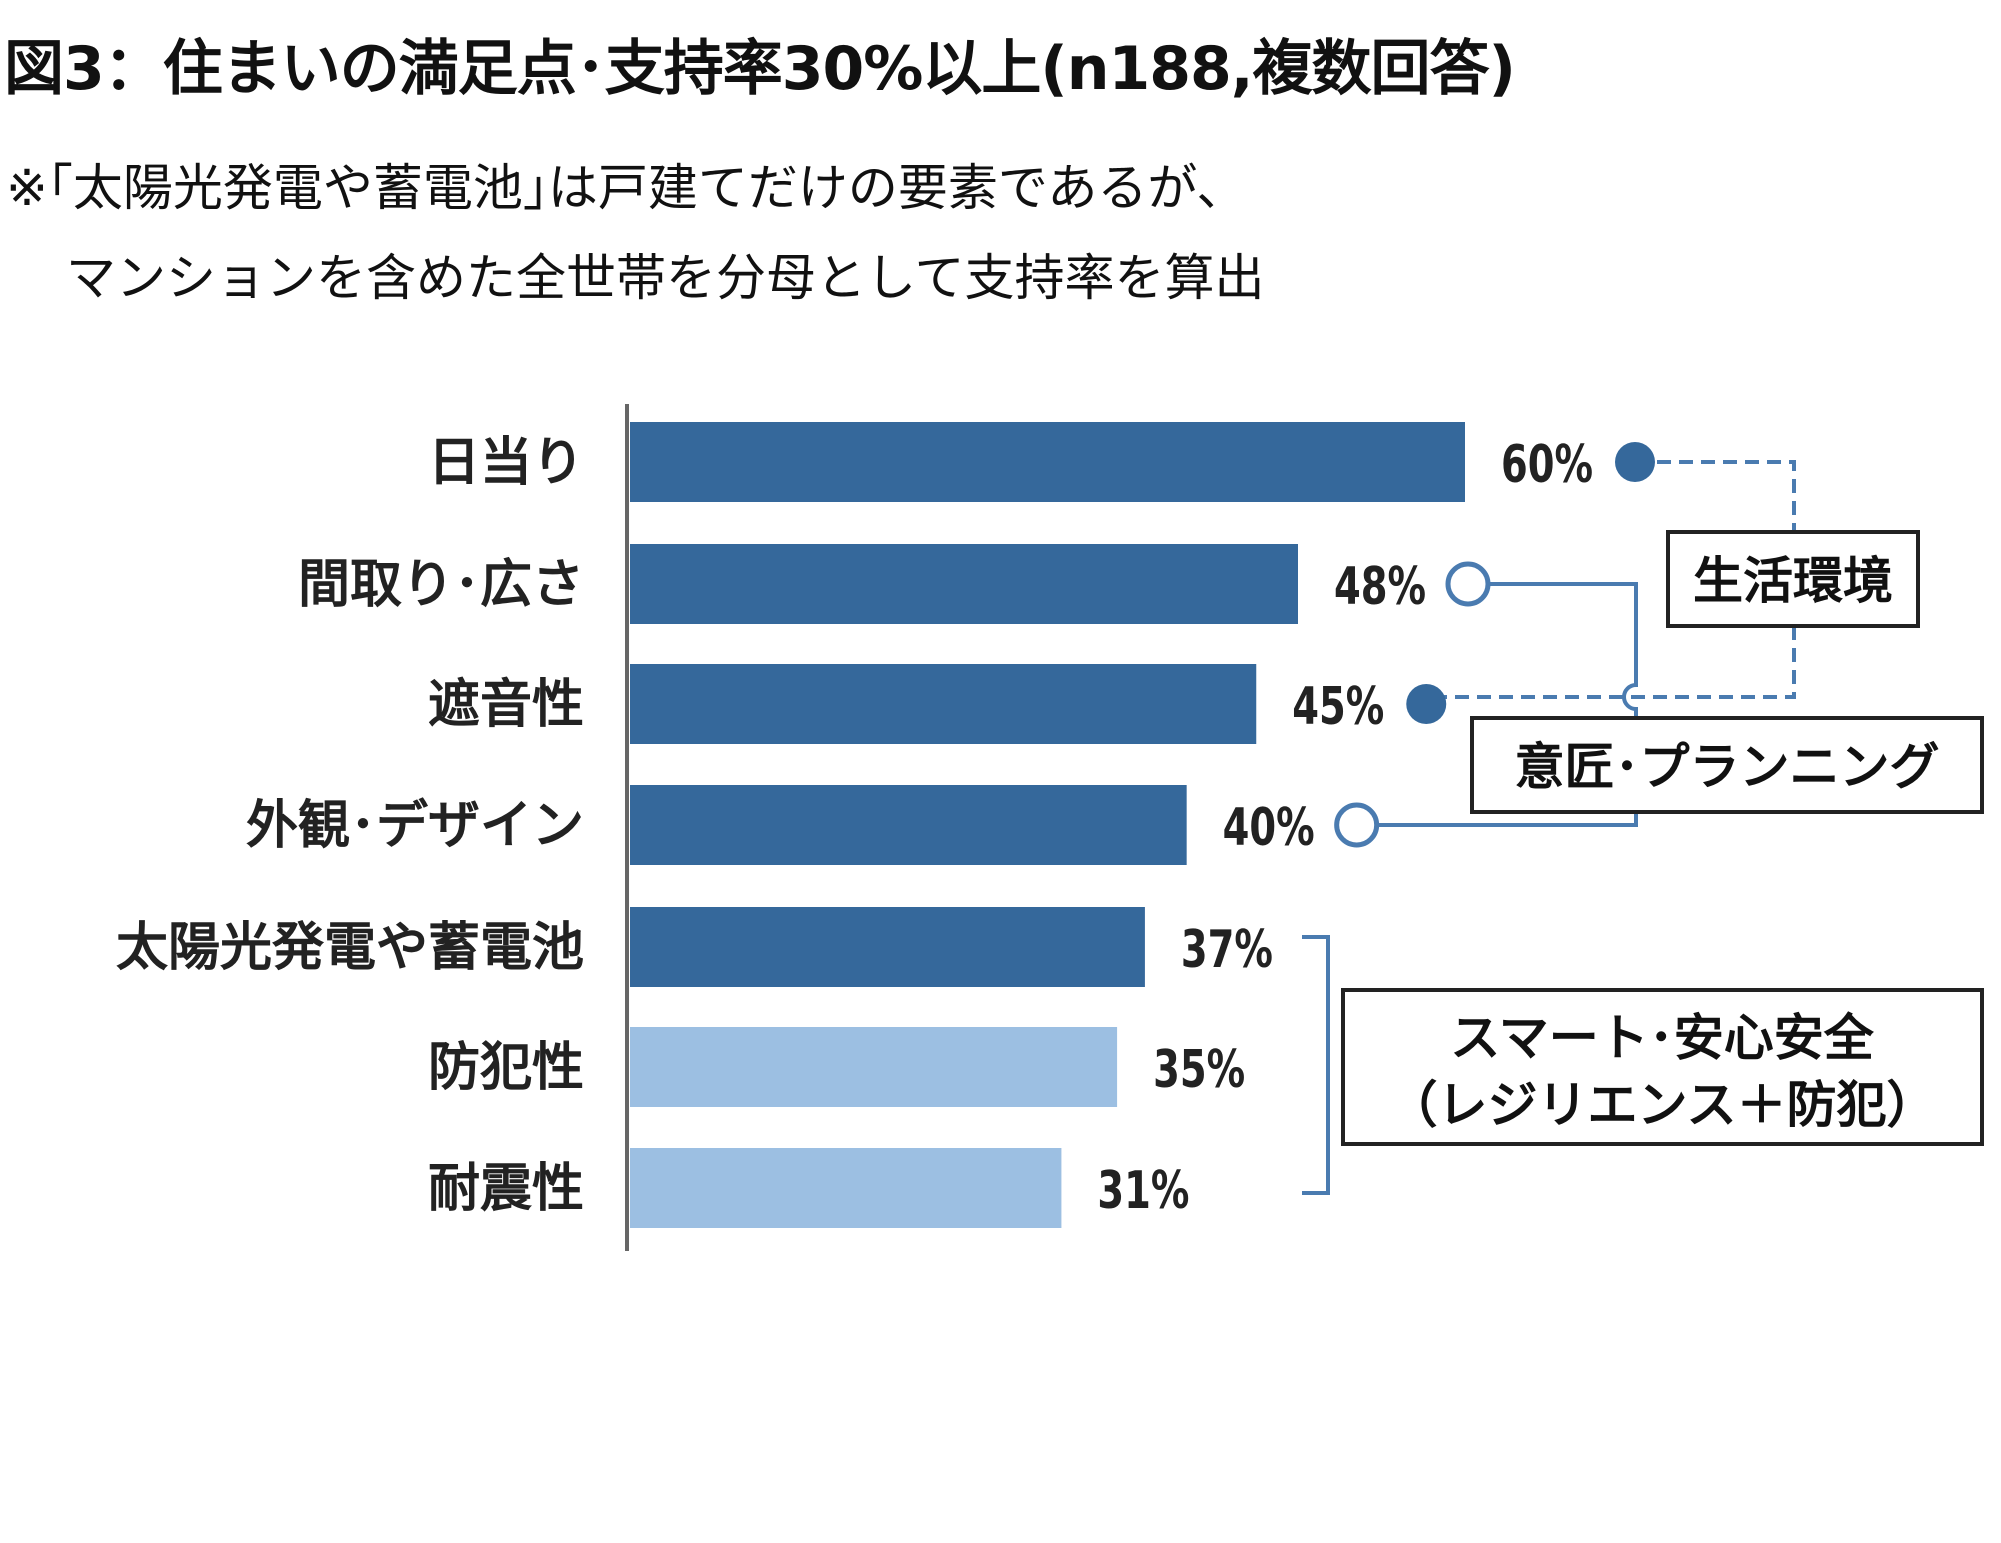 Image resolution: width=2001 pixels, height=1543 pixels. What do you see at coordinates (415, 826) in the screenshot?
I see `category-label: 外観･デザイン` at bounding box center [415, 826].